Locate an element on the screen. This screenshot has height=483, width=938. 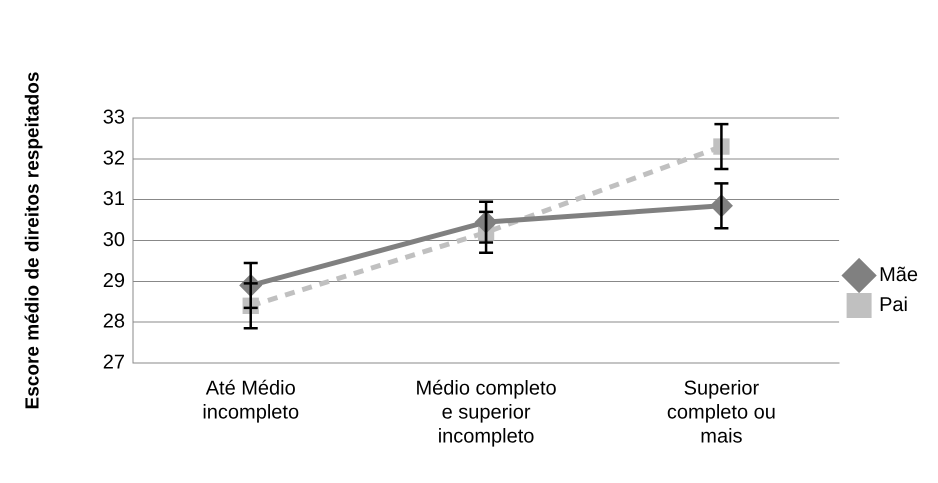
y-tick-label: 28 is located at coordinates (114, 321).